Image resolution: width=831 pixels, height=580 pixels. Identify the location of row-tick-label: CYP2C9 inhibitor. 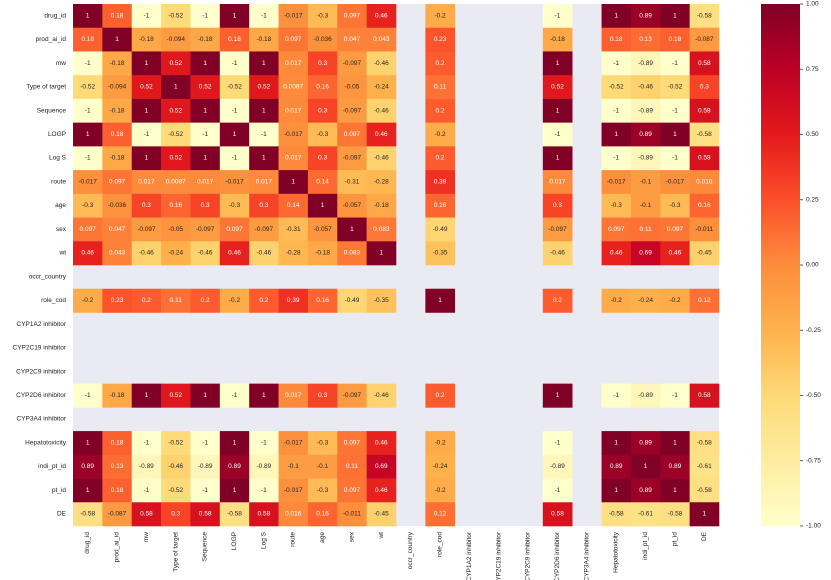
(41, 371).